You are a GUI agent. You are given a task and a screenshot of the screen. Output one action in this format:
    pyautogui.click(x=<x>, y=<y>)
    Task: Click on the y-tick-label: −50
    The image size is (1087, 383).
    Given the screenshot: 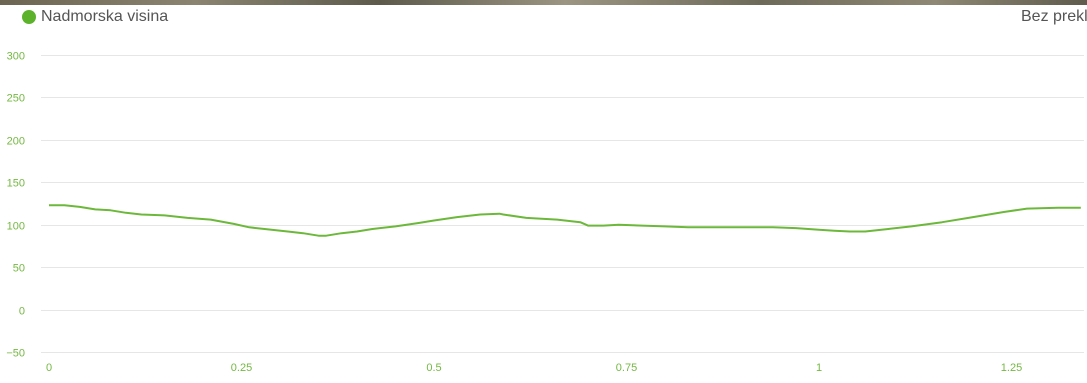 What is the action you would take?
    pyautogui.click(x=15, y=354)
    